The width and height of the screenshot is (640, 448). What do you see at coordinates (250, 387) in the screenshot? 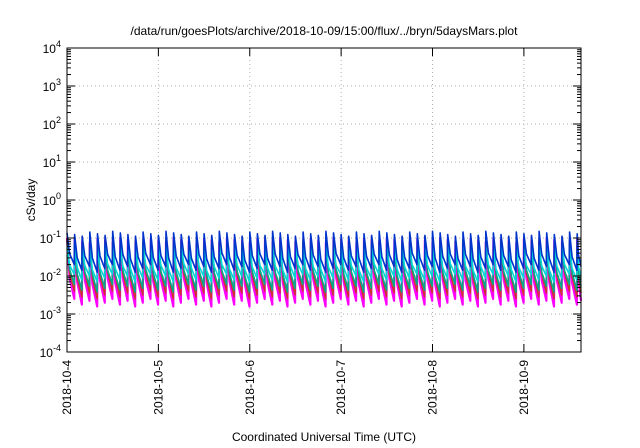
I see `x-tick-label: 2018-10-6` at bounding box center [250, 387].